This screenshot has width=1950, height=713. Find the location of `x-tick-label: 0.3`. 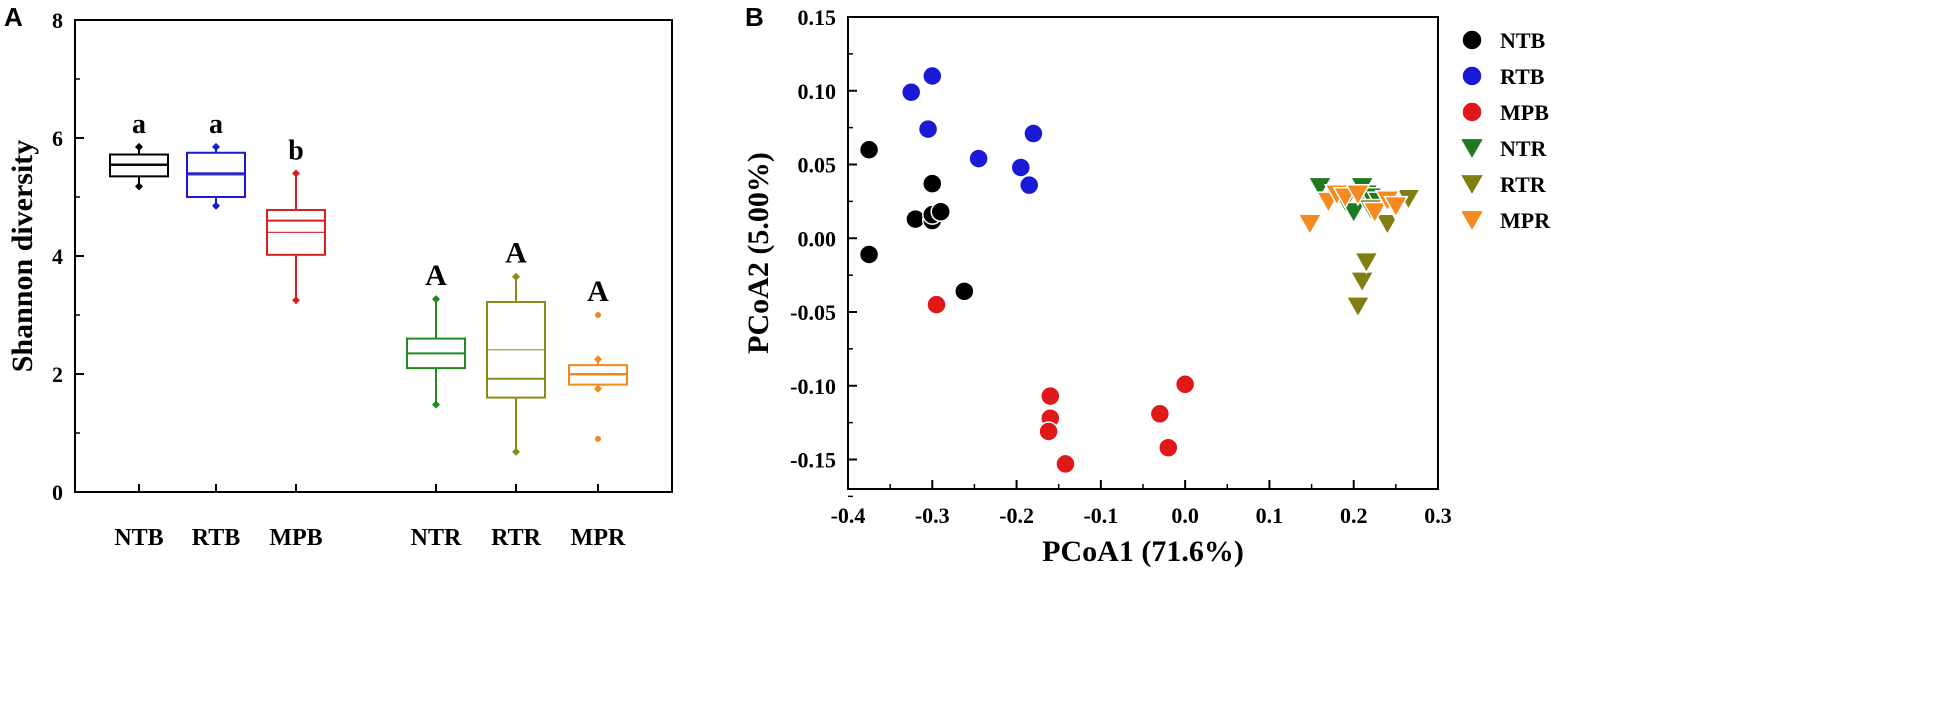

x-tick-label: 0.3 is located at coordinates (1438, 515).